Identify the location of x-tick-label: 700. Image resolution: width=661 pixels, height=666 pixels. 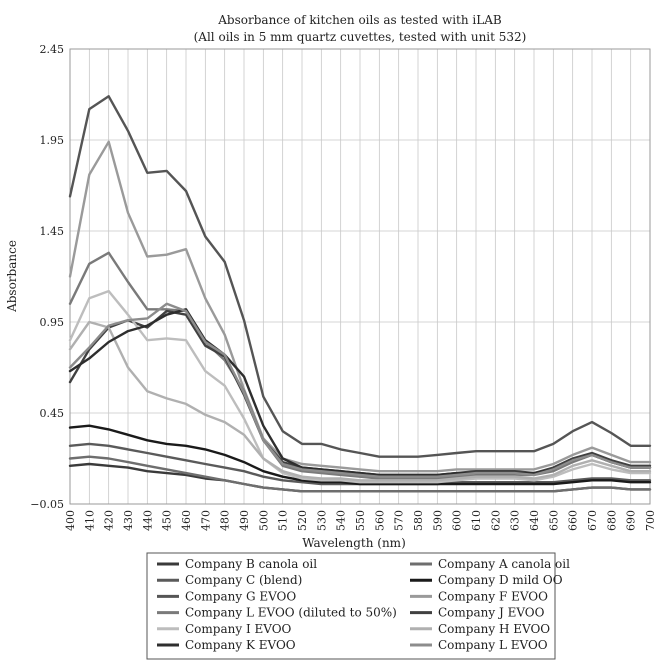
(650, 520).